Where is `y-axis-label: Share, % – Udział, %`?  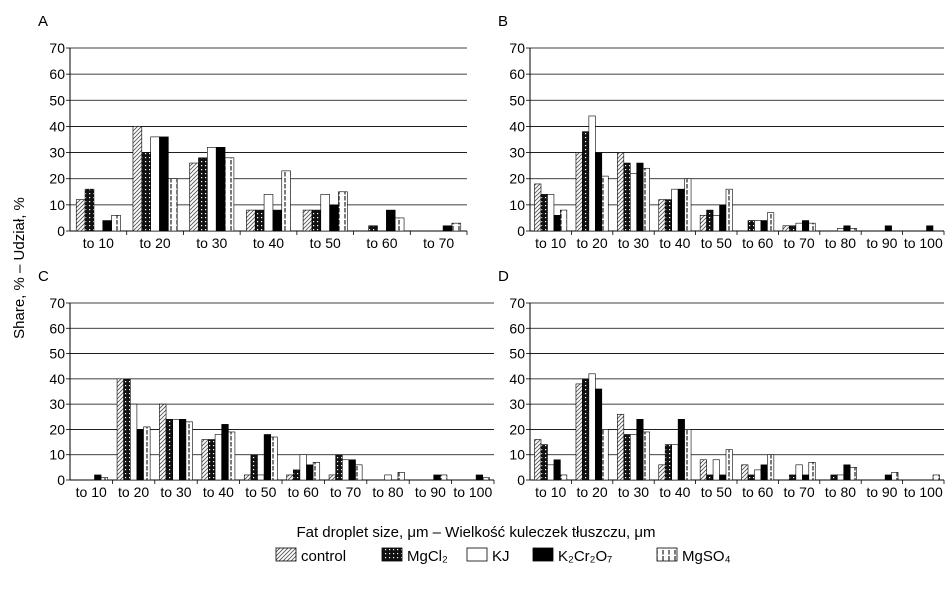
y-axis-label: Share, % – Udział, % is located at coordinates (19, 268).